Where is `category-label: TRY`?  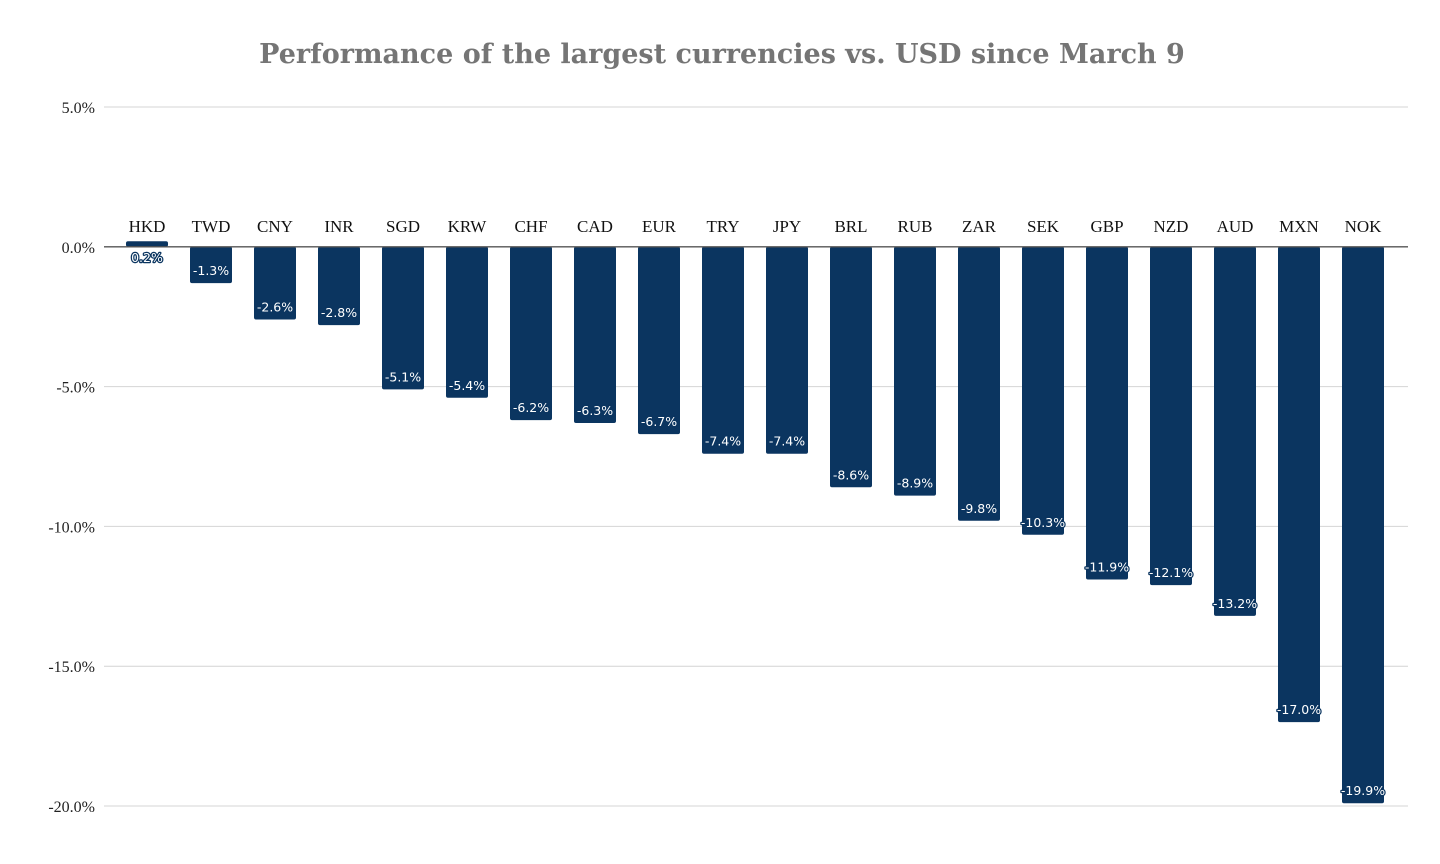
category-label: TRY is located at coordinates (722, 226).